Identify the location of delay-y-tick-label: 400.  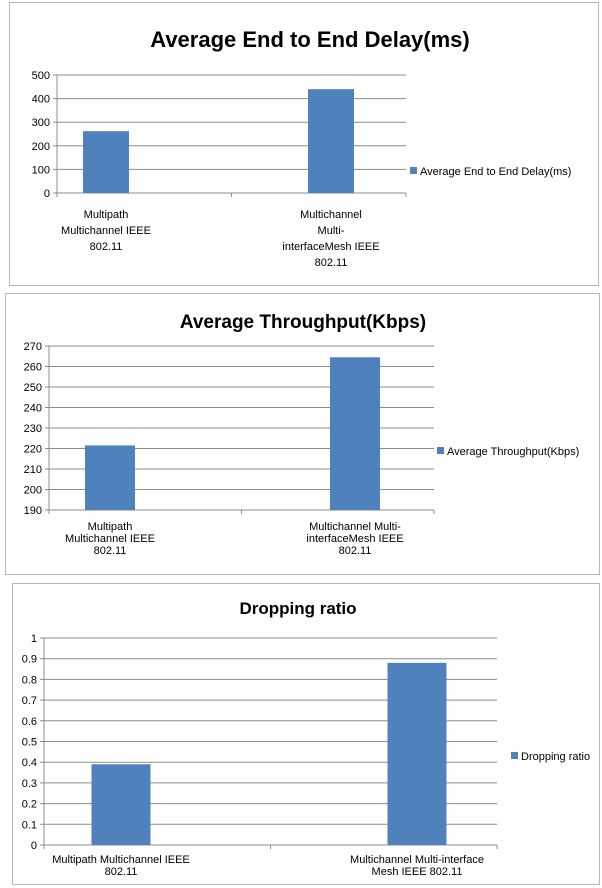
(41, 100).